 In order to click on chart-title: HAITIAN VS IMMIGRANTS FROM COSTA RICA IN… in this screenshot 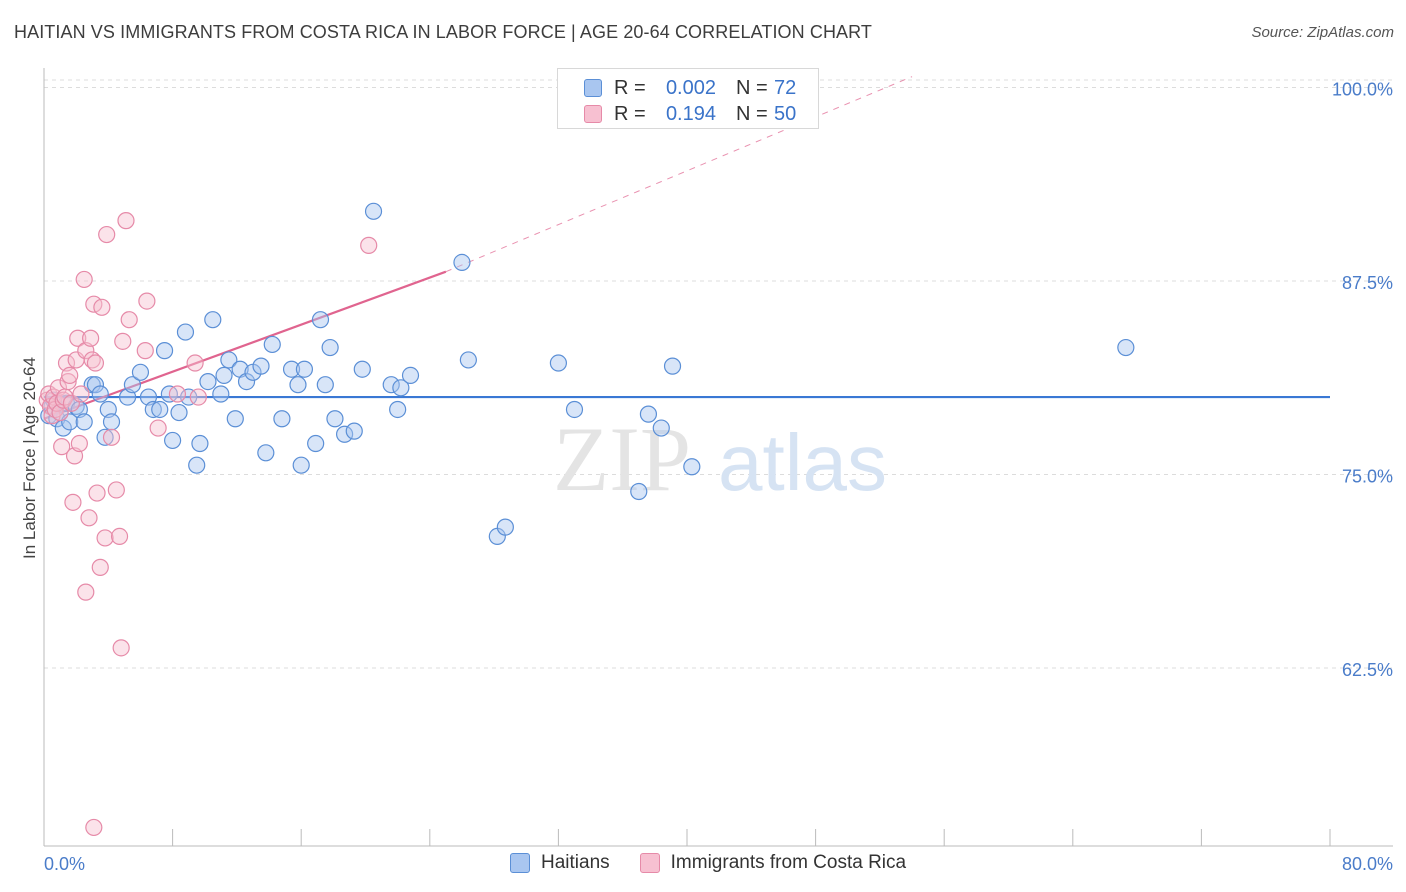, I will do `click(443, 32)`.